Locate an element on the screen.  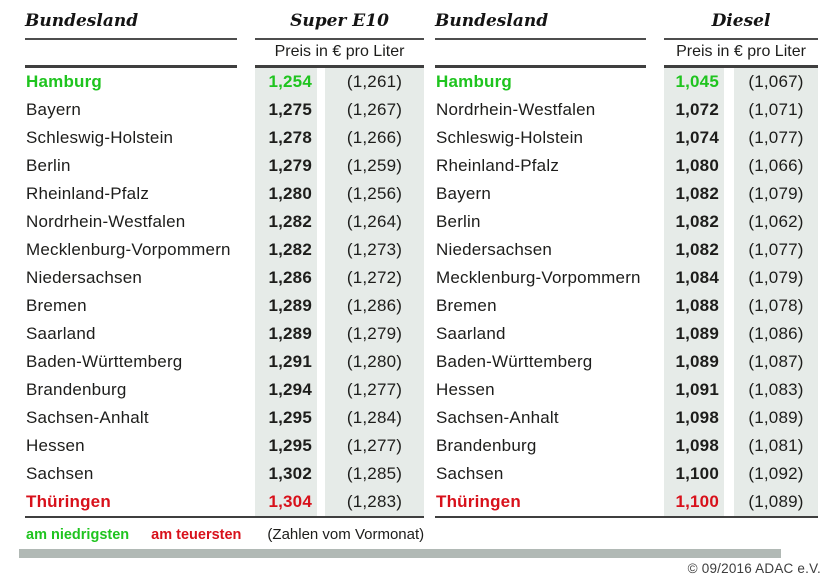
table-row: Saarland 1,289 (1,279) is located at coordinates (224, 334).